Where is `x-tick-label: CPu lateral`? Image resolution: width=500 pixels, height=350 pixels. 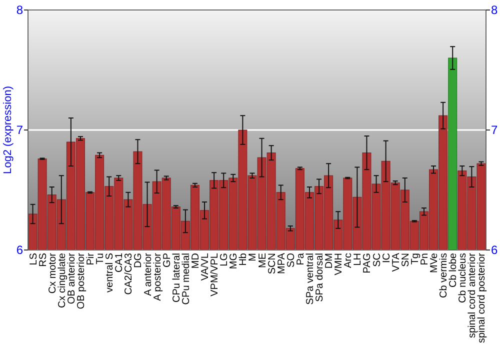
x-tick-label: CPu lateral is located at coordinates (176, 277).